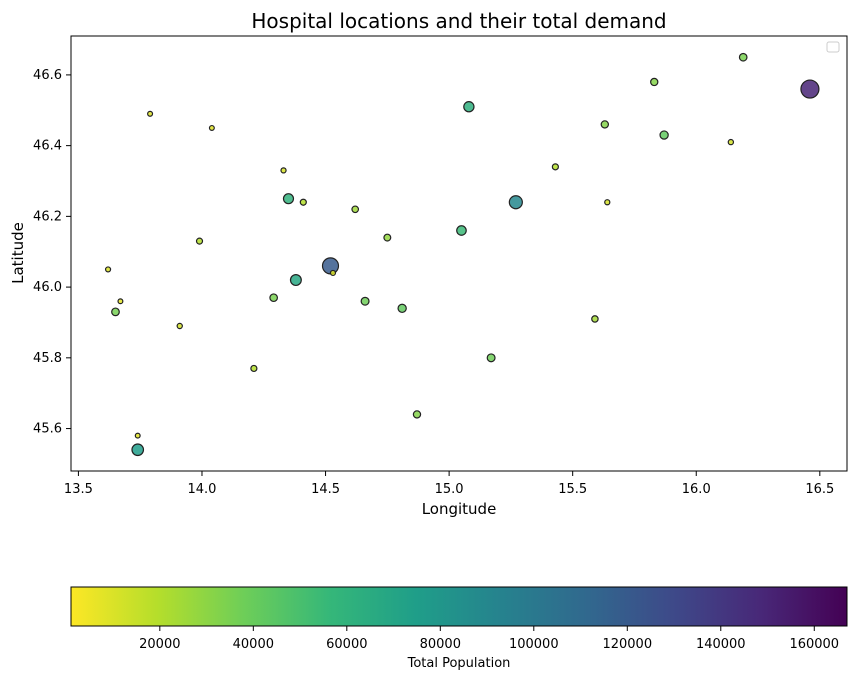  I want to click on x-tick-label: 16.0, so click(696, 489).